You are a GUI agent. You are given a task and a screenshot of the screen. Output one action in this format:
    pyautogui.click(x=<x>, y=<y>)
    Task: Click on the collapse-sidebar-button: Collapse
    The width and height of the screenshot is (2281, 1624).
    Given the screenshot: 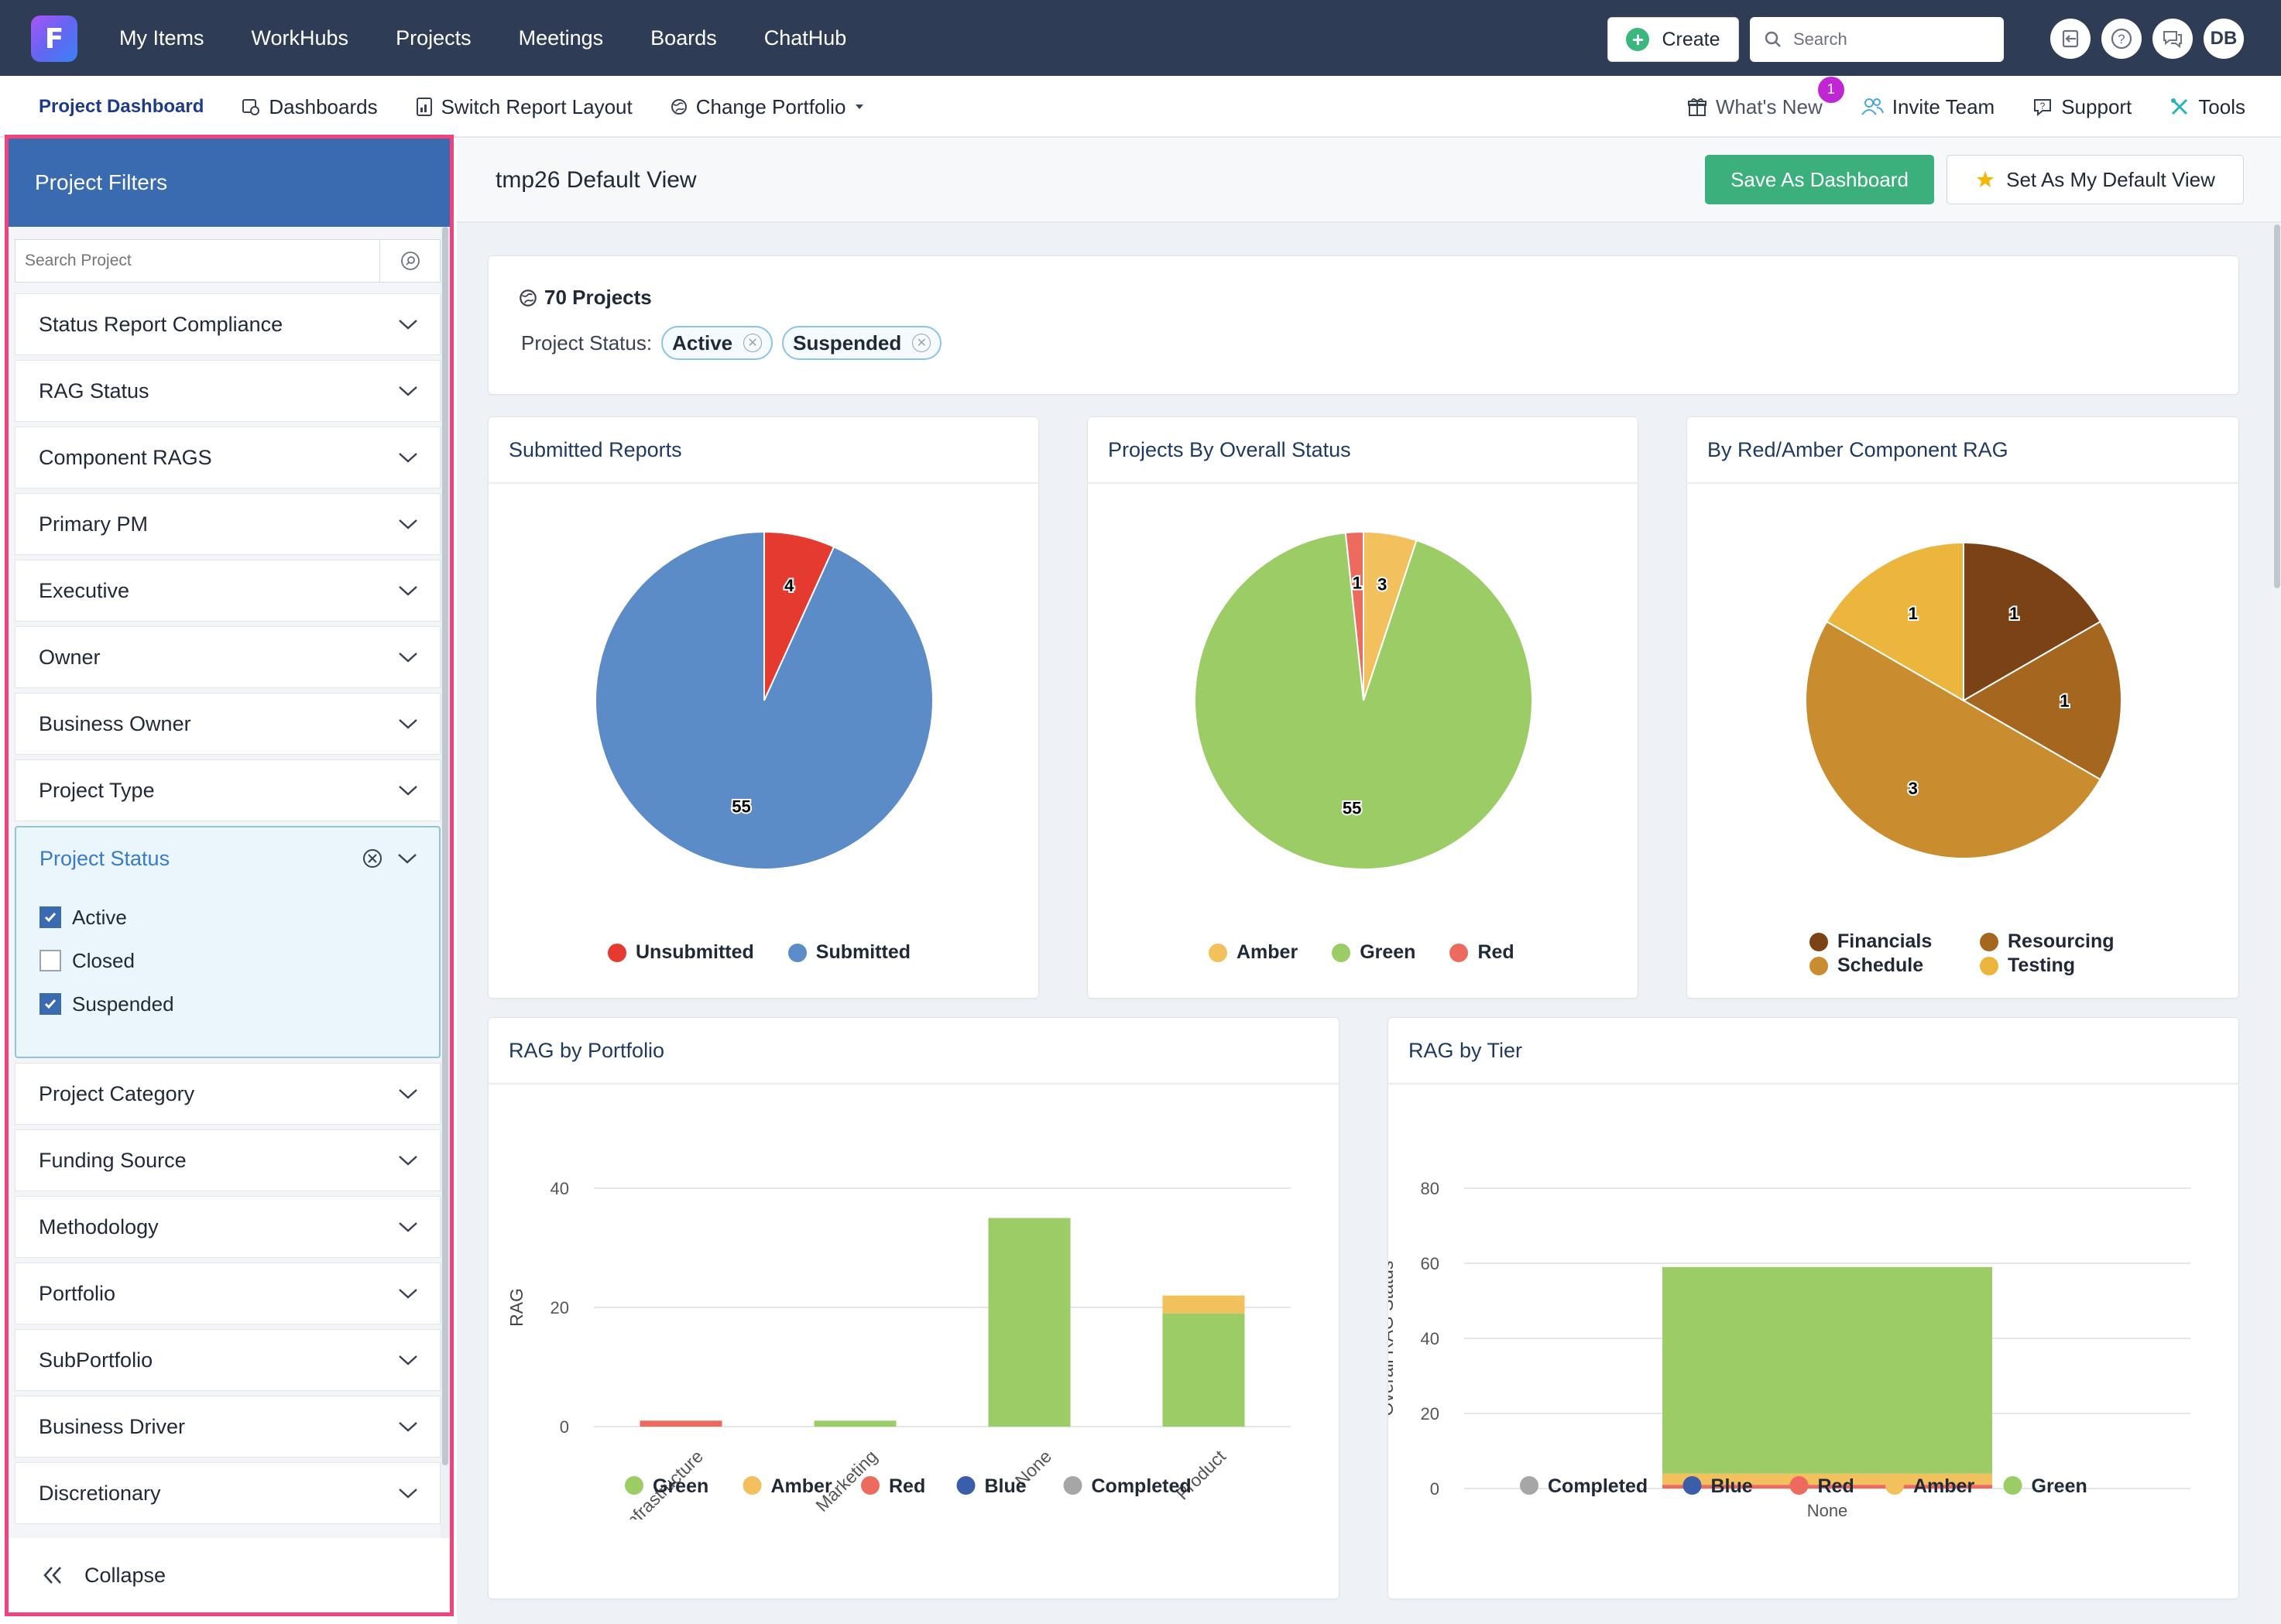 What is the action you would take?
    pyautogui.click(x=229, y=1575)
    